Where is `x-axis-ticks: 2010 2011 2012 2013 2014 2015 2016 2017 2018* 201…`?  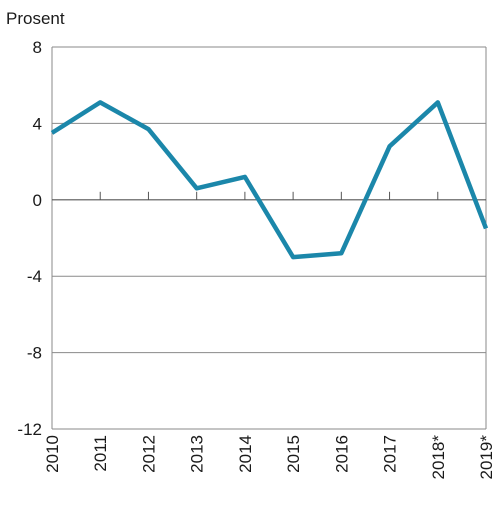 x-axis-ticks: 2010 2011 2012 2013 2014 2015 2016 2017 2018* 201… is located at coordinates (269, 457).